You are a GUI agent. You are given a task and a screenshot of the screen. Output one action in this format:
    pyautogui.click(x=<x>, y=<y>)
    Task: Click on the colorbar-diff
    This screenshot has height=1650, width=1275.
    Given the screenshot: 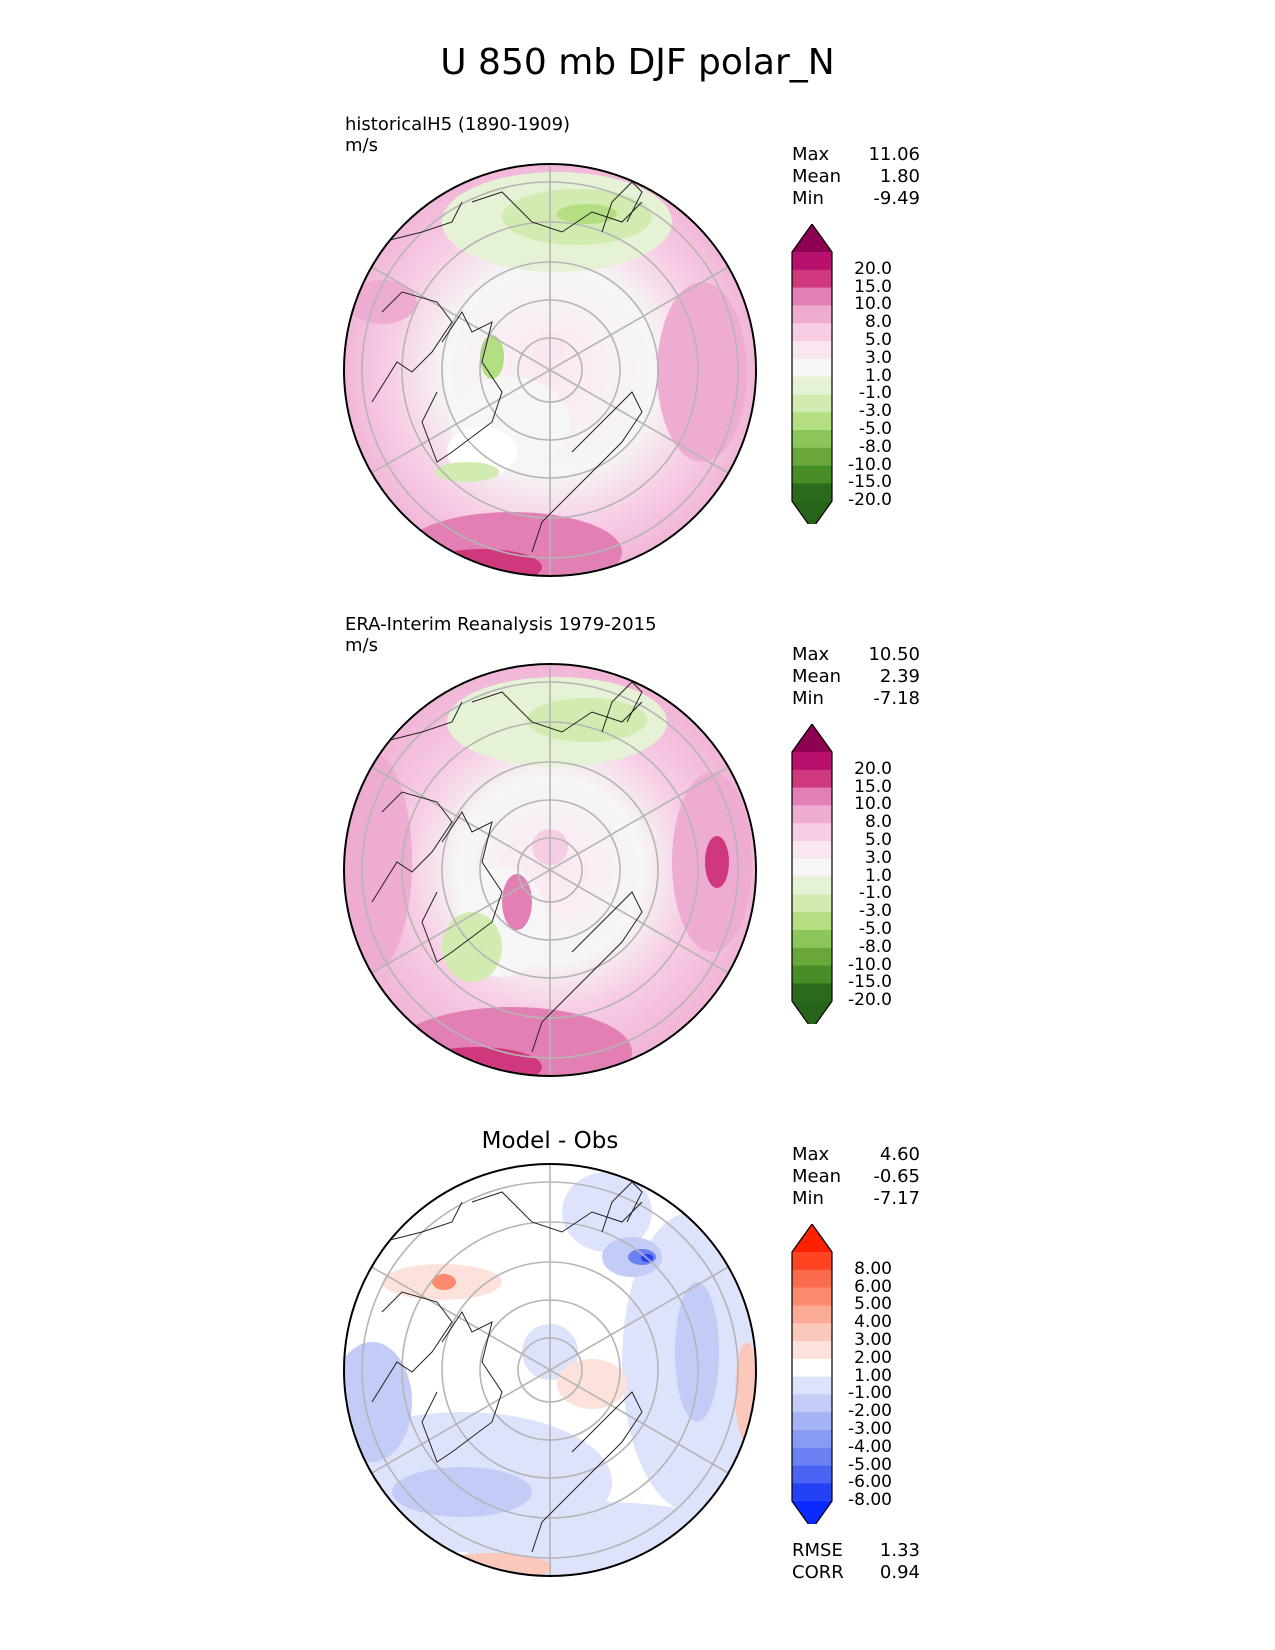 What is the action you would take?
    pyautogui.click(x=812, y=1376)
    